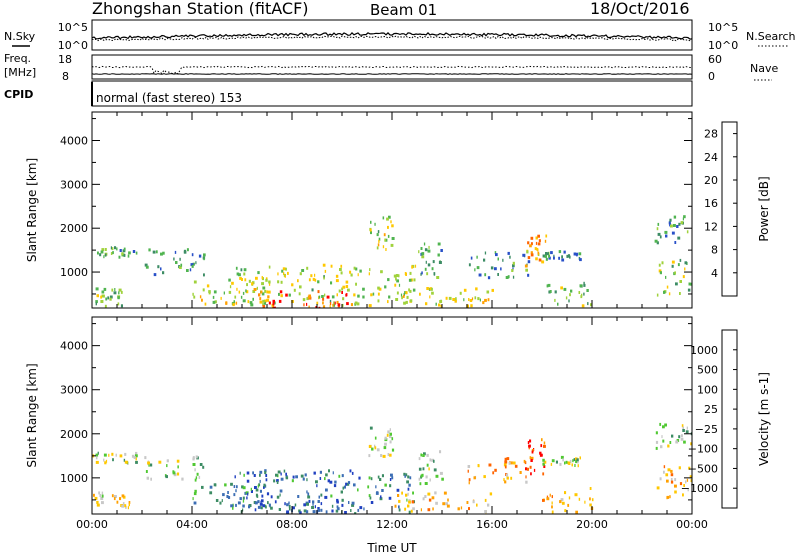  I want to click on colorbar-label: Velocity [m s-1], so click(764, 419).